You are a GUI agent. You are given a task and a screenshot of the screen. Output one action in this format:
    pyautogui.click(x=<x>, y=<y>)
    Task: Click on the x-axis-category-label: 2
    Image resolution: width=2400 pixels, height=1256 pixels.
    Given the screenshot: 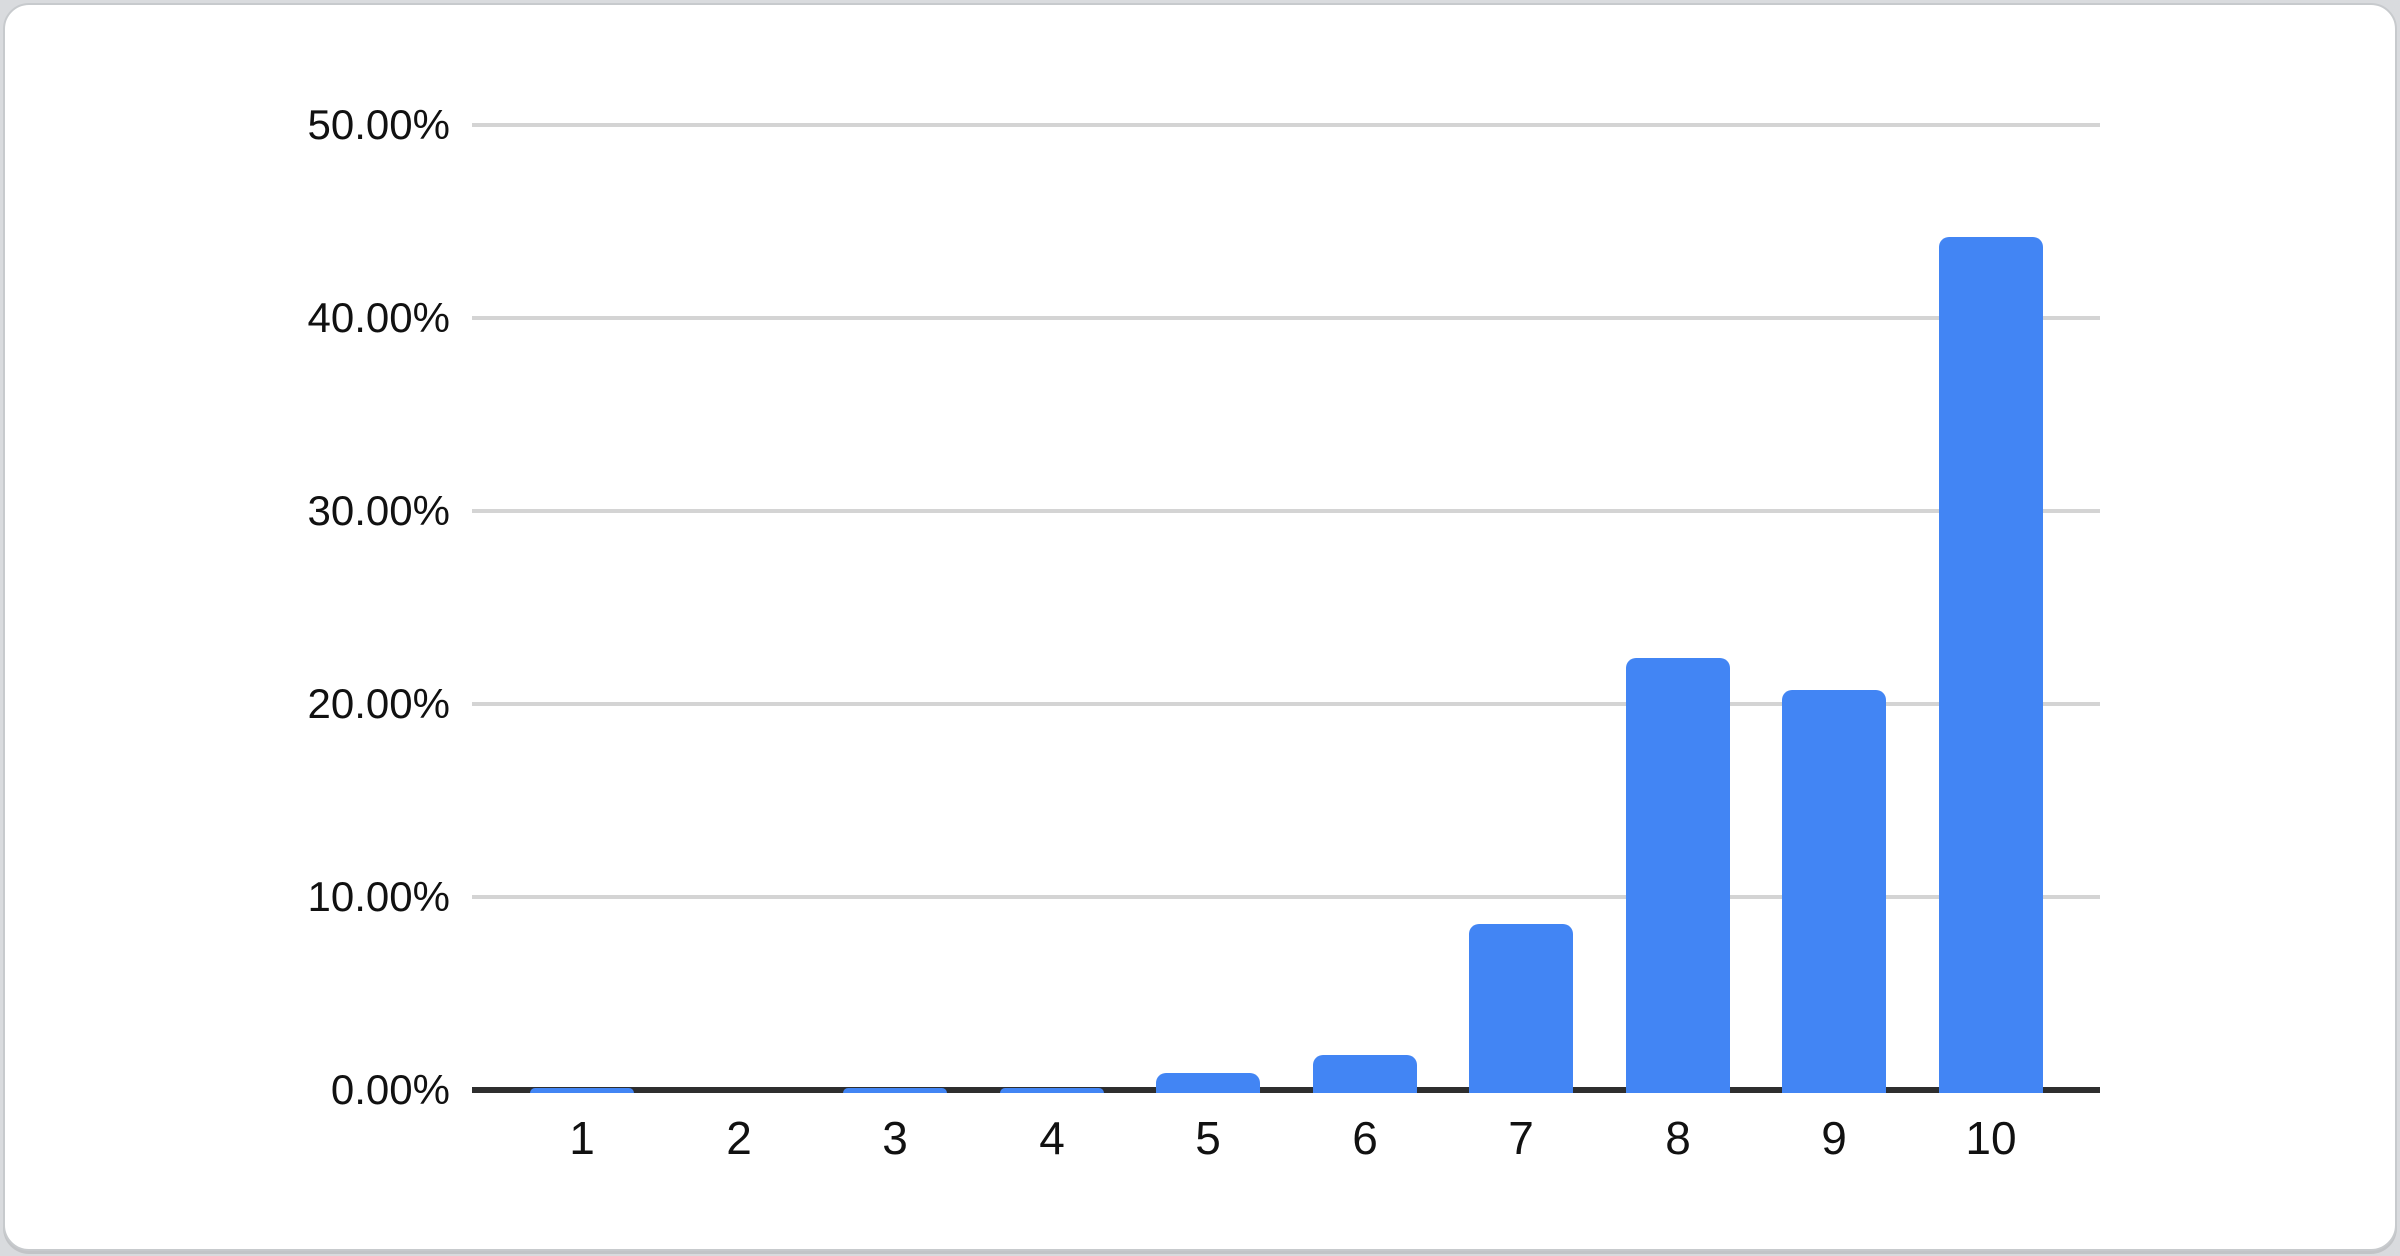 What is the action you would take?
    pyautogui.click(x=739, y=1138)
    